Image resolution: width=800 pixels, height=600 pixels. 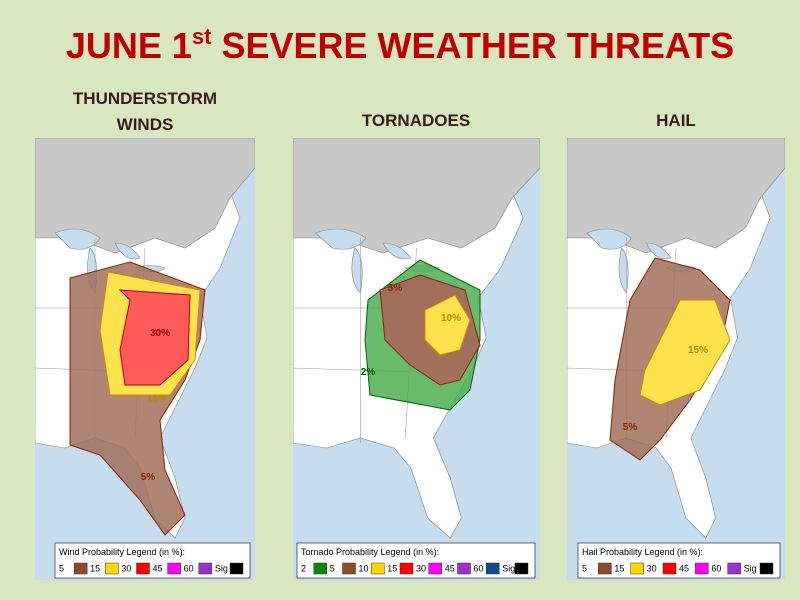 What do you see at coordinates (145, 124) in the screenshot?
I see `panel-heading: WINDS` at bounding box center [145, 124].